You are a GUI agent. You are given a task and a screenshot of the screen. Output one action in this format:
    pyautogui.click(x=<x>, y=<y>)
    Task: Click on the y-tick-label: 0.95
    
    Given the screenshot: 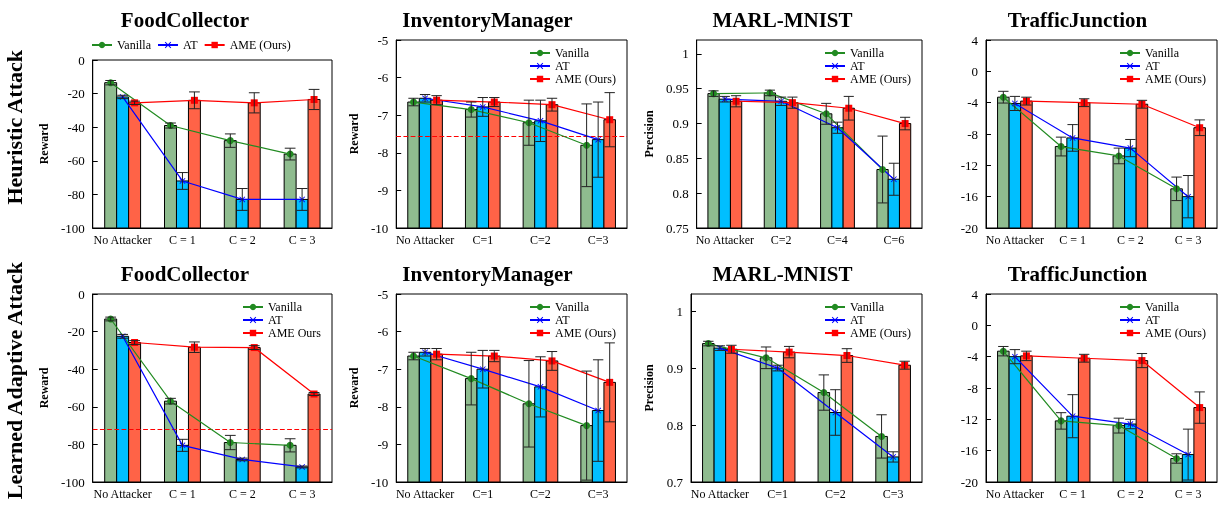 What is the action you would take?
    pyautogui.click(x=677, y=89)
    